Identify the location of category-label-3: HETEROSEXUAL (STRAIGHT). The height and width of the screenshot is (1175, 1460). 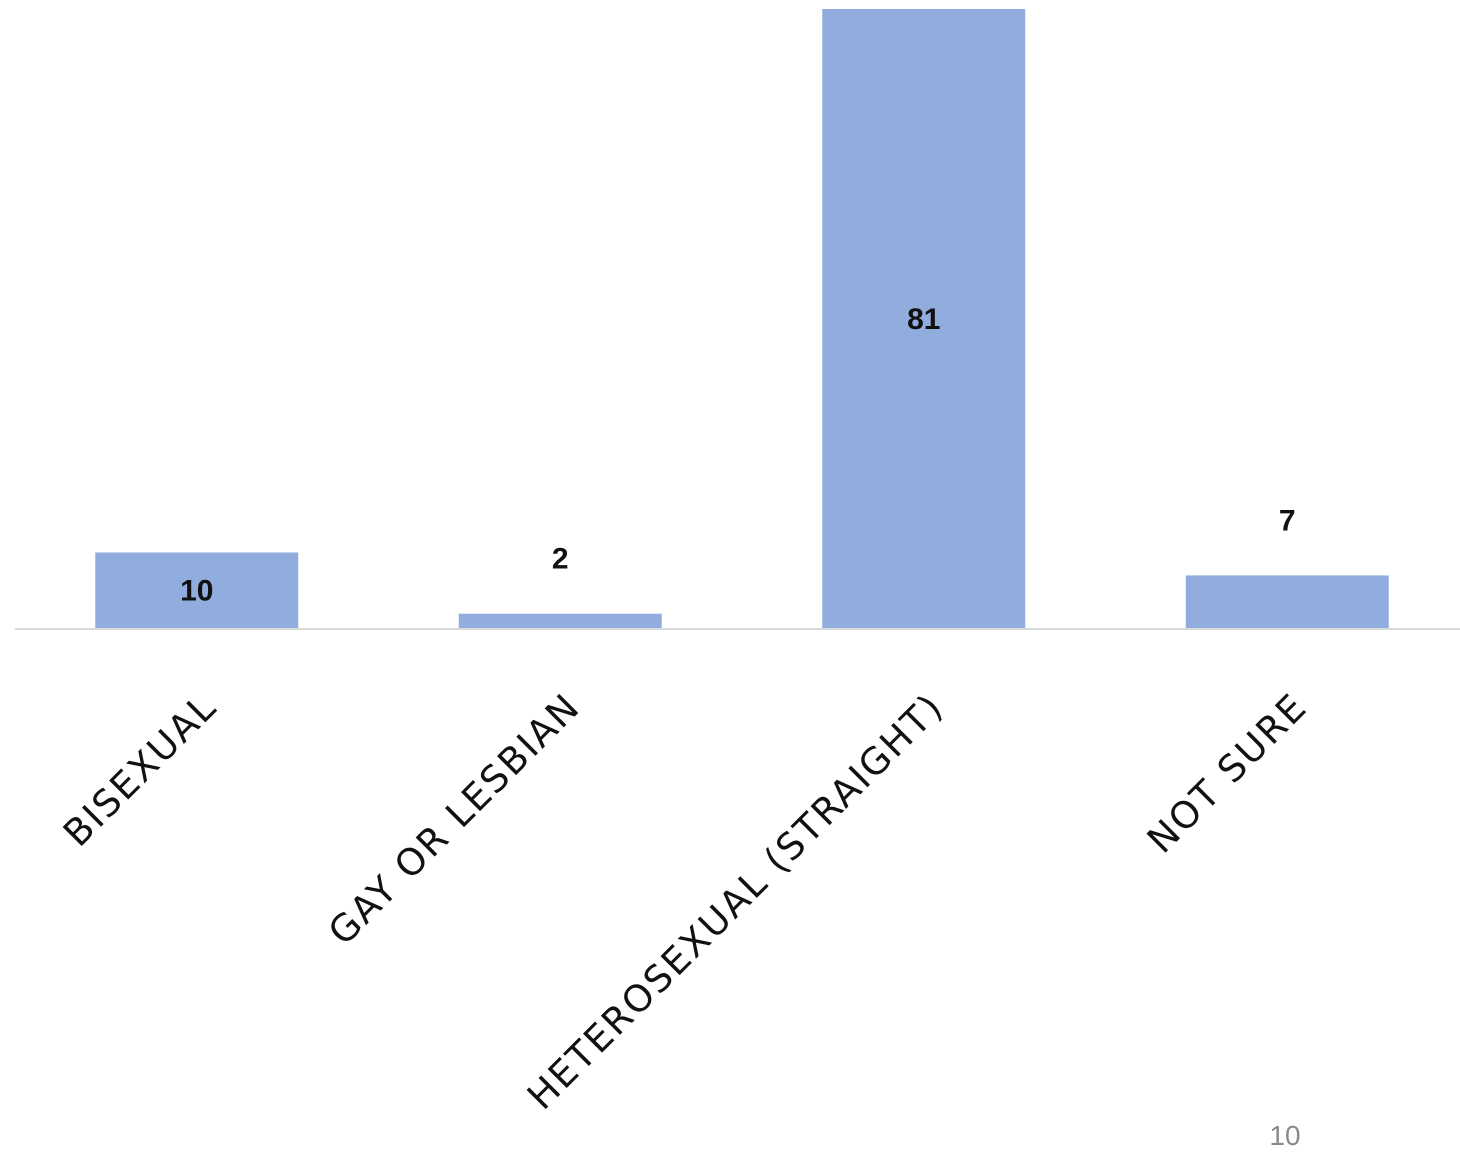
(735, 901).